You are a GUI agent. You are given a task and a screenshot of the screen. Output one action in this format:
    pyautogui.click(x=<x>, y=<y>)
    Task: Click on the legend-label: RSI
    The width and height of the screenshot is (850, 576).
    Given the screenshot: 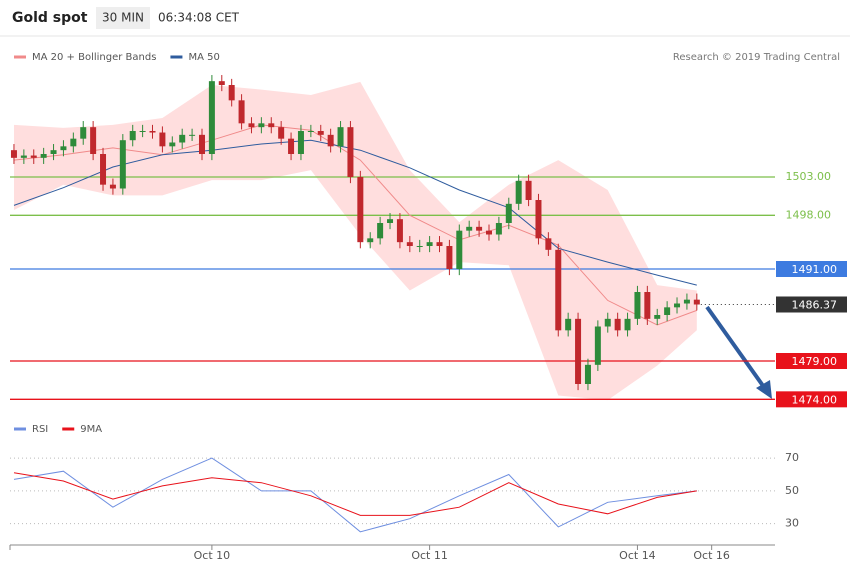 What is the action you would take?
    pyautogui.click(x=40, y=429)
    